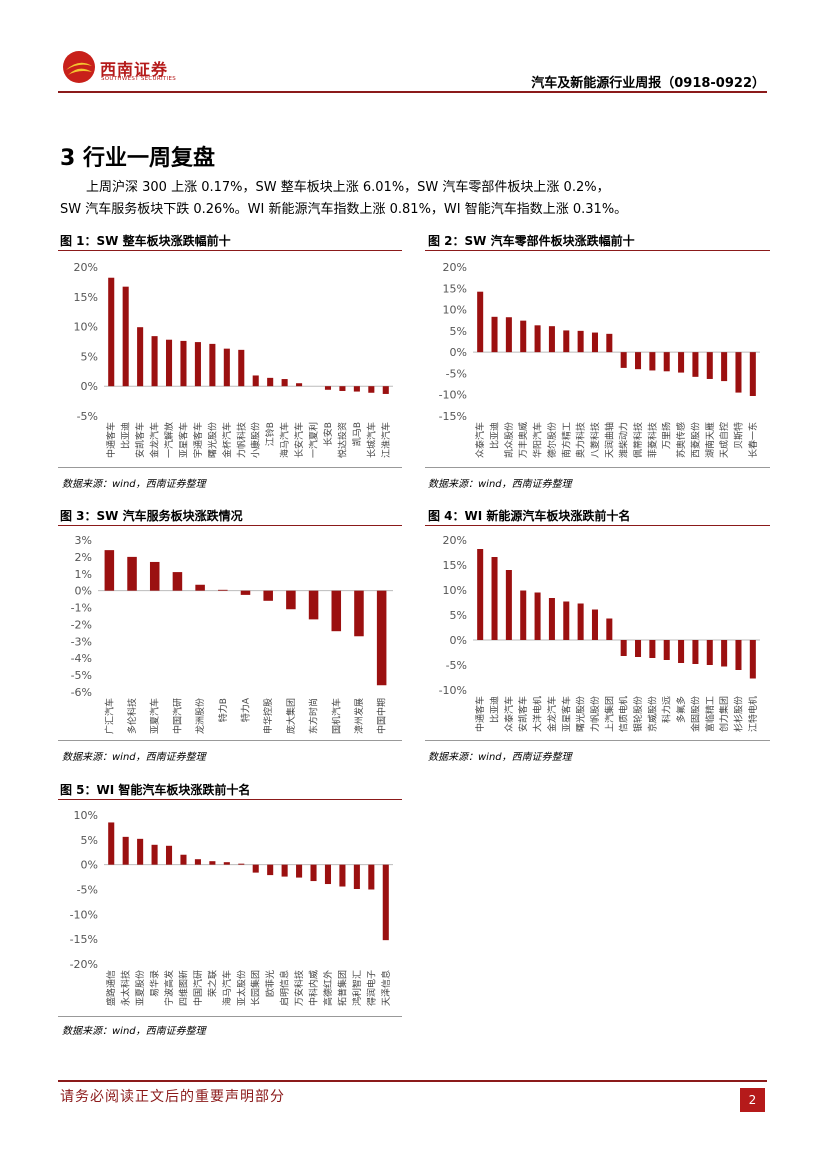  Describe the element at coordinates (509, 440) in the screenshot. I see `x-tick-label: 凯众股份` at that location.